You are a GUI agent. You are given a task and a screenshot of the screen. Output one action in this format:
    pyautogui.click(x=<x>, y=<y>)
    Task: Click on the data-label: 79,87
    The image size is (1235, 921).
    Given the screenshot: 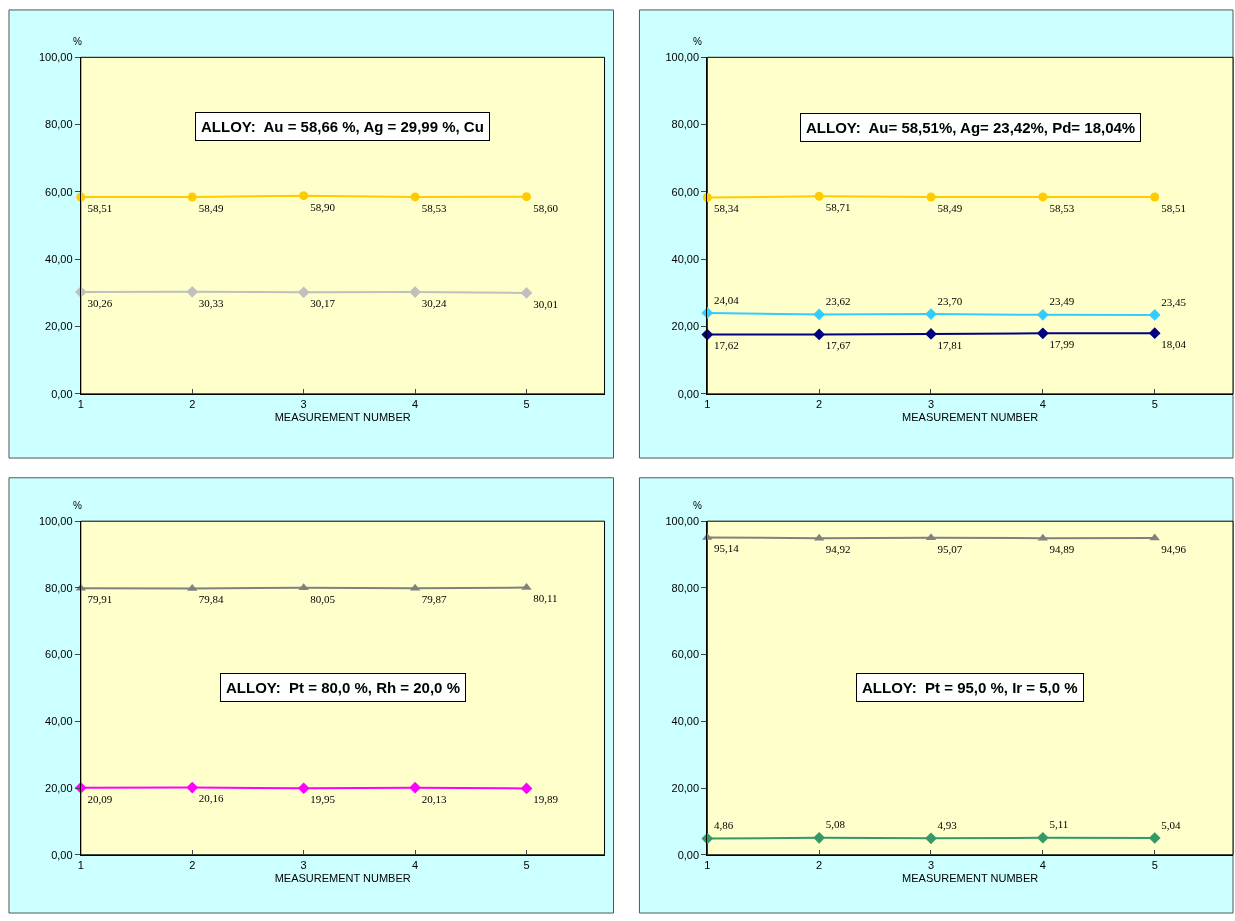 What is the action you would take?
    pyautogui.click(x=434, y=599)
    